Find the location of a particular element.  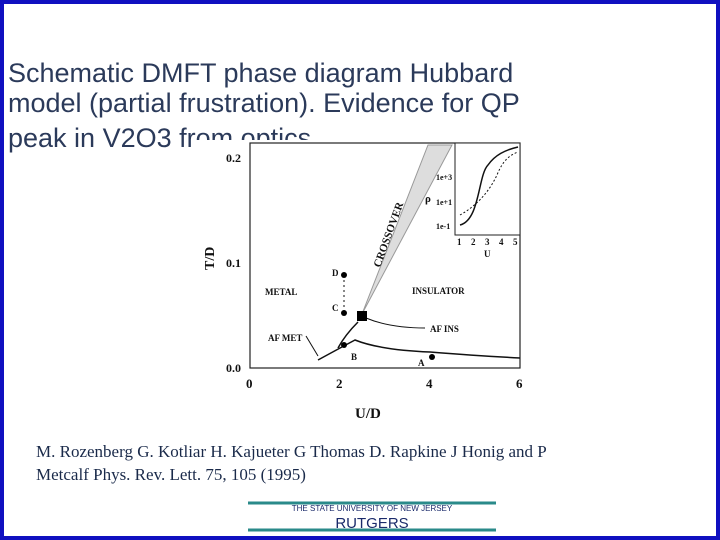

y-tick-label: 0.0 is located at coordinates (233, 368).